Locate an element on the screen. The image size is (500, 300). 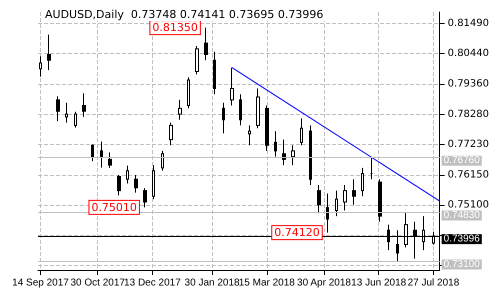
y-tick-label: 0.78280 is located at coordinates (469, 114).